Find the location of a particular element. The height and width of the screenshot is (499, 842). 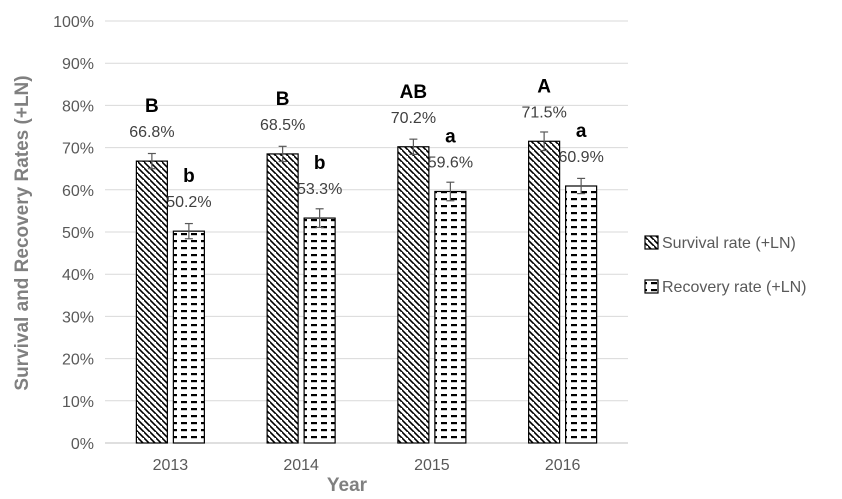

y-tick-label: 30% is located at coordinates (78, 317).